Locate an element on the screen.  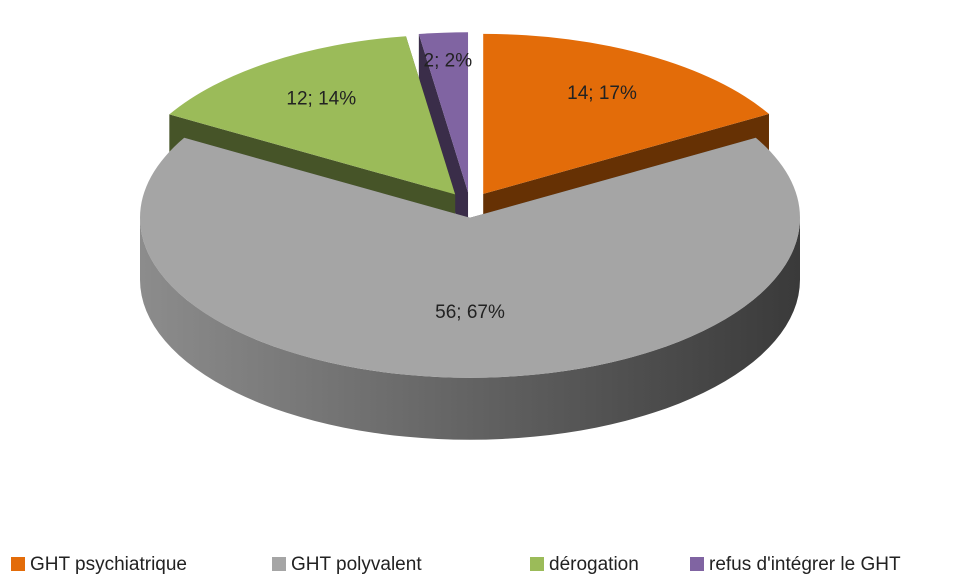
data-label: 12; 14% is located at coordinates (321, 98).